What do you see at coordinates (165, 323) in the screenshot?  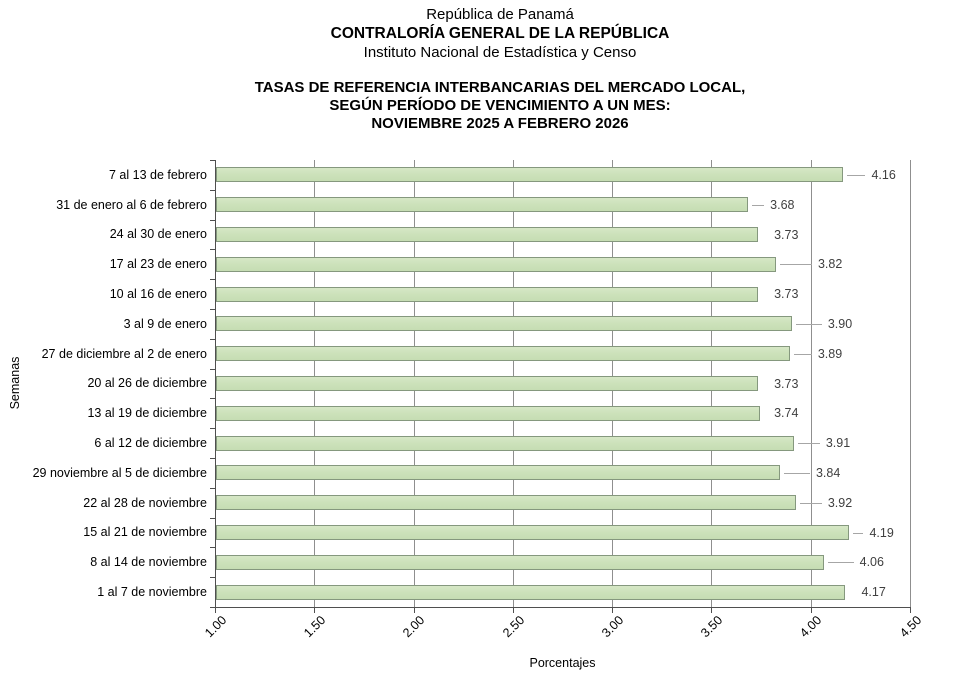 I see `category-label: 3 al 9 de enero` at bounding box center [165, 323].